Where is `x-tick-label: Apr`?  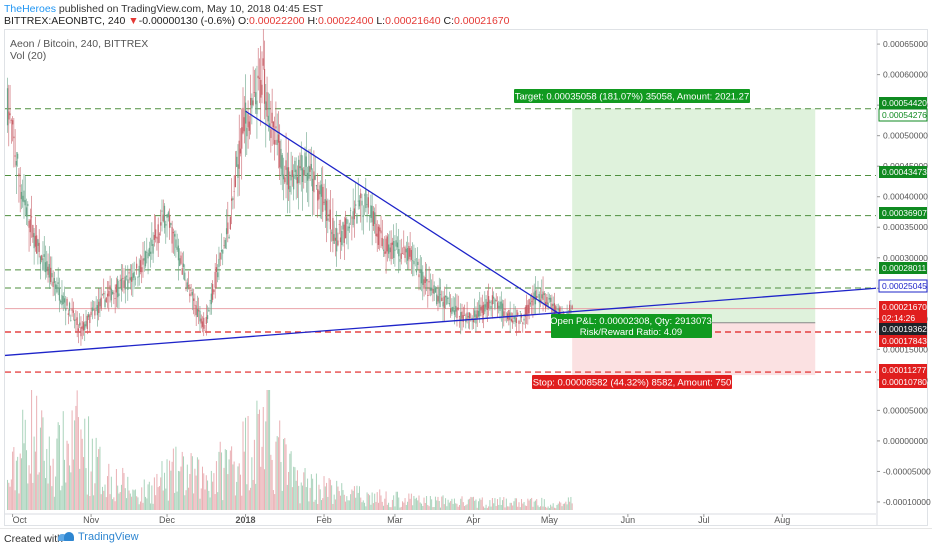
x-tick-label: Apr is located at coordinates (473, 520).